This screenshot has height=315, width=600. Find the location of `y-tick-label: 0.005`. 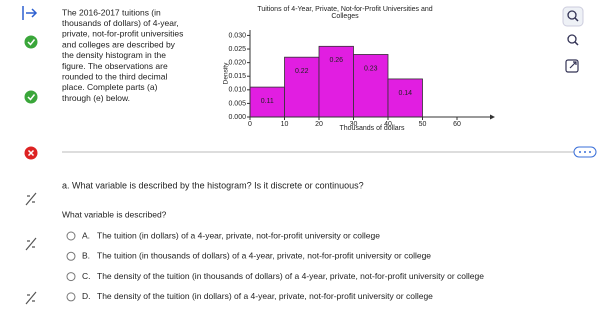

y-tick-label: 0.005 is located at coordinates (237, 103).